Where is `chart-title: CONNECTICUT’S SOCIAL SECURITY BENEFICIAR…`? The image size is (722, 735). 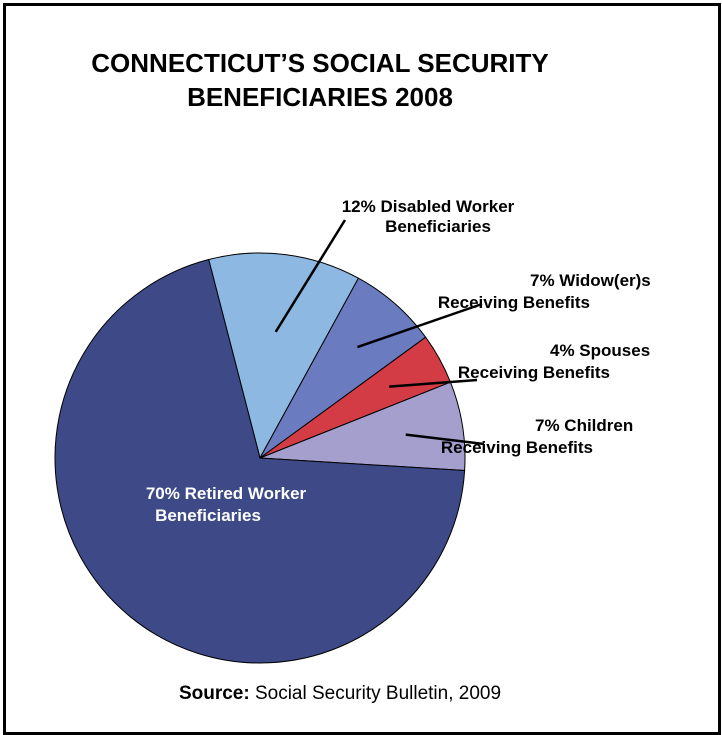 chart-title: CONNECTICUT’S SOCIAL SECURITY BENEFICIAR… is located at coordinates (320, 80).